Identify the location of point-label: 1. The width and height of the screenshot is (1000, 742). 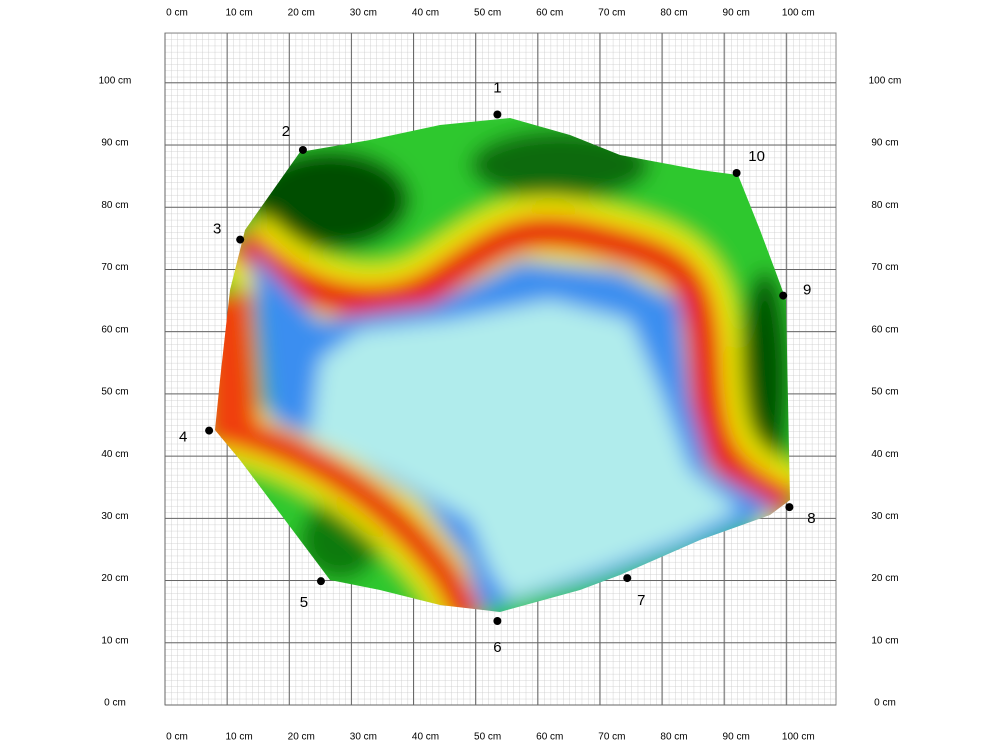
(497, 87).